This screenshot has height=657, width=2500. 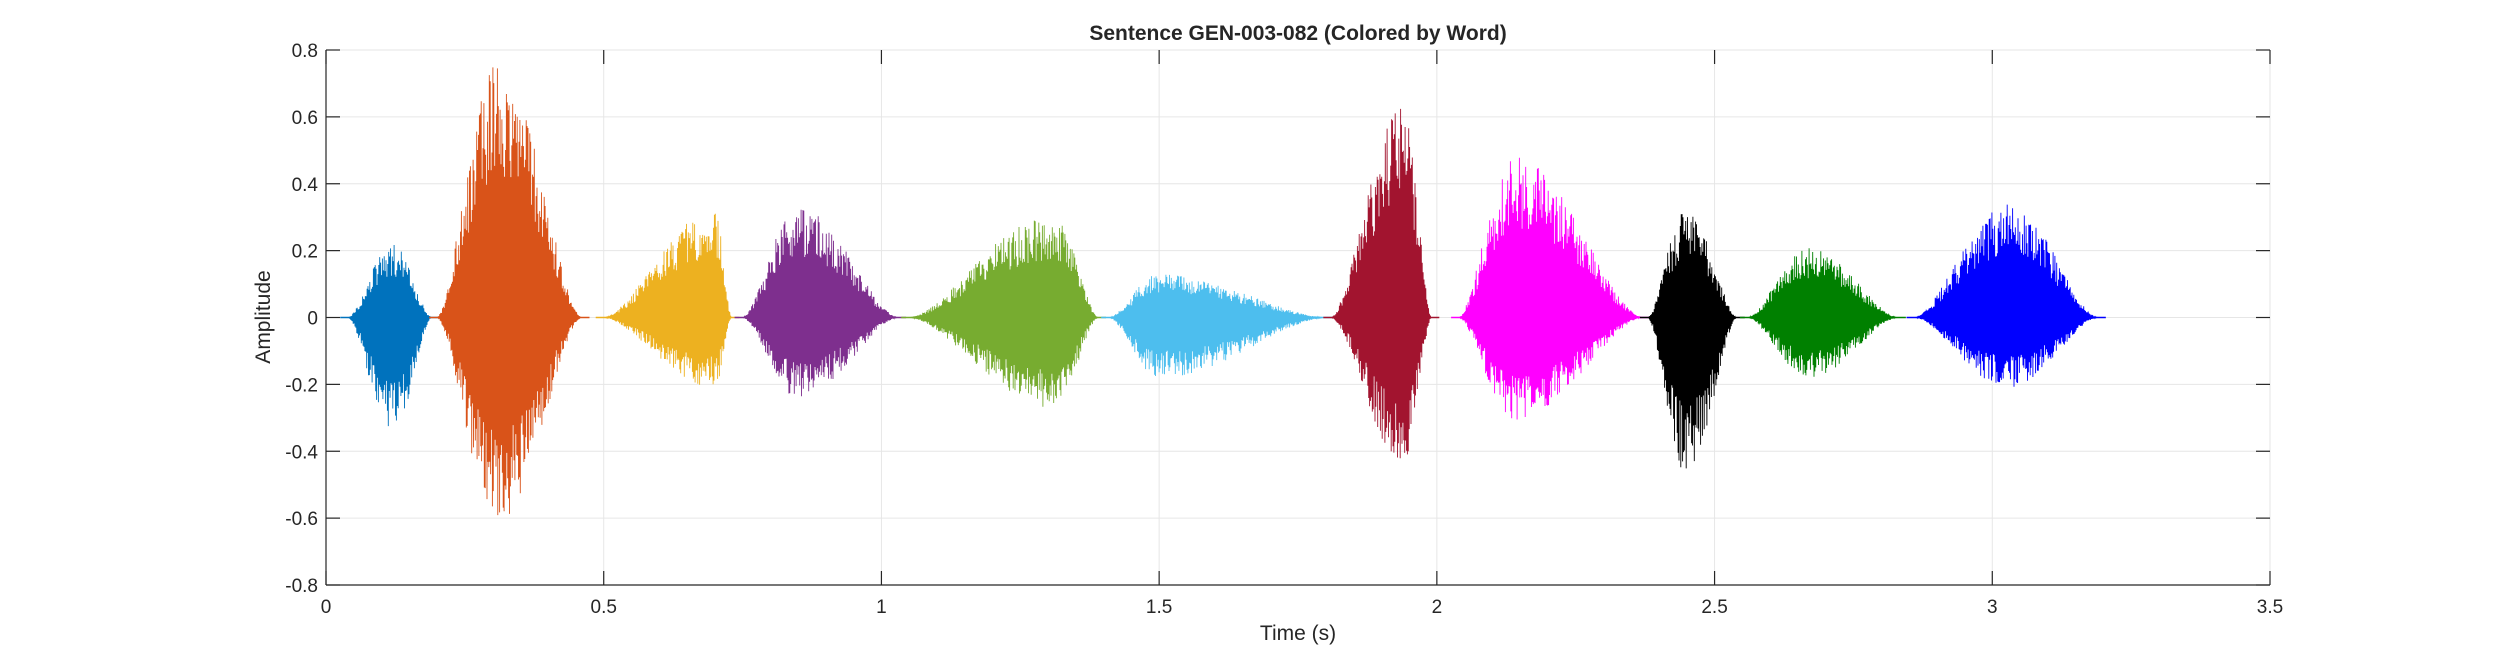 What do you see at coordinates (1159, 607) in the screenshot?
I see `x-tick-label: 1.5` at bounding box center [1159, 607].